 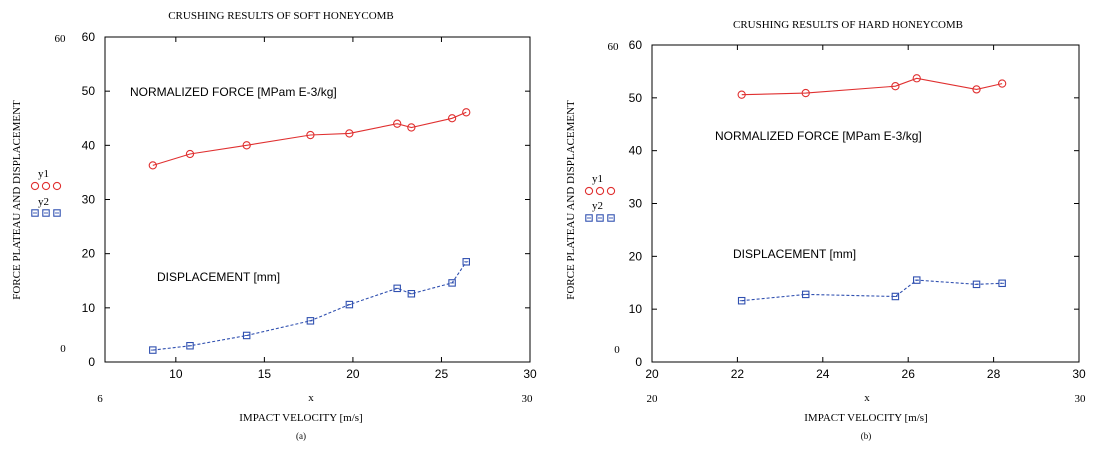 I want to click on series-layer, so click(x=872, y=189).